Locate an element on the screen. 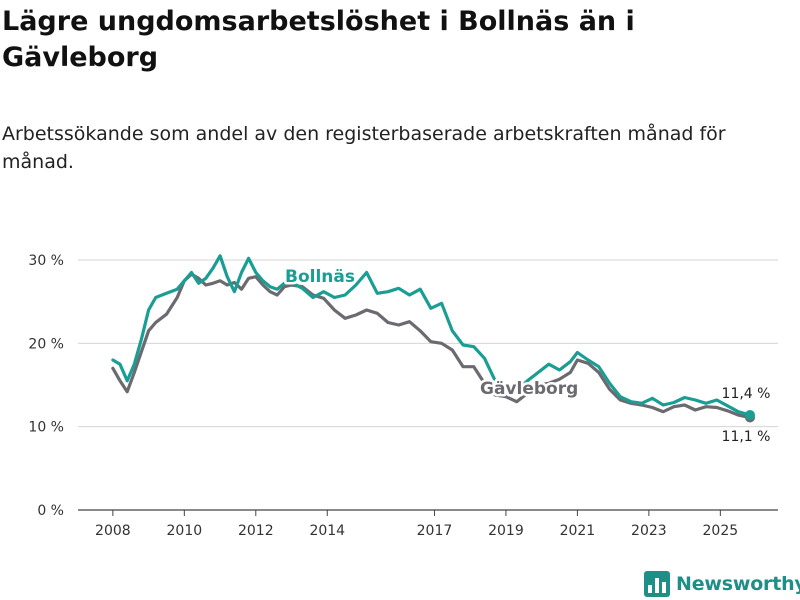 The image size is (800, 600). x-tick-label: 2012 is located at coordinates (256, 531).